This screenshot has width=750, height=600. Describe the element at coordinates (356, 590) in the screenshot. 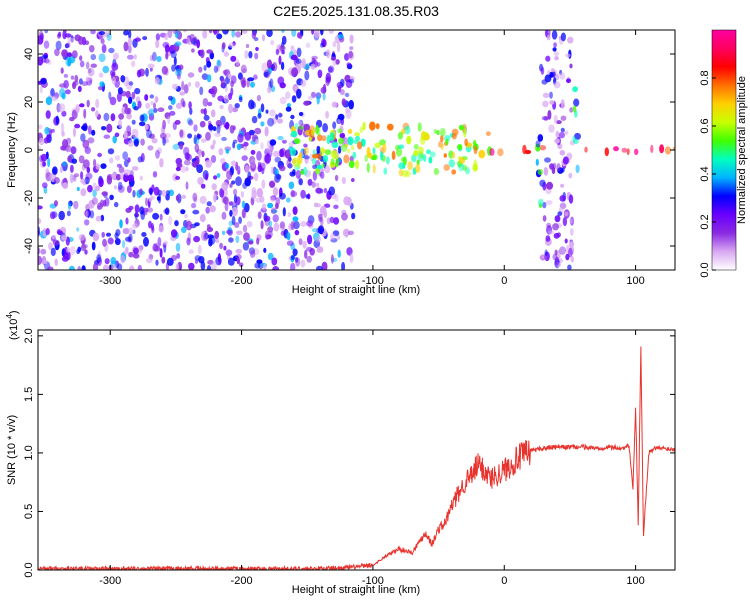

I see `snr-x-axis-label: Height of straight line (km)` at that location.